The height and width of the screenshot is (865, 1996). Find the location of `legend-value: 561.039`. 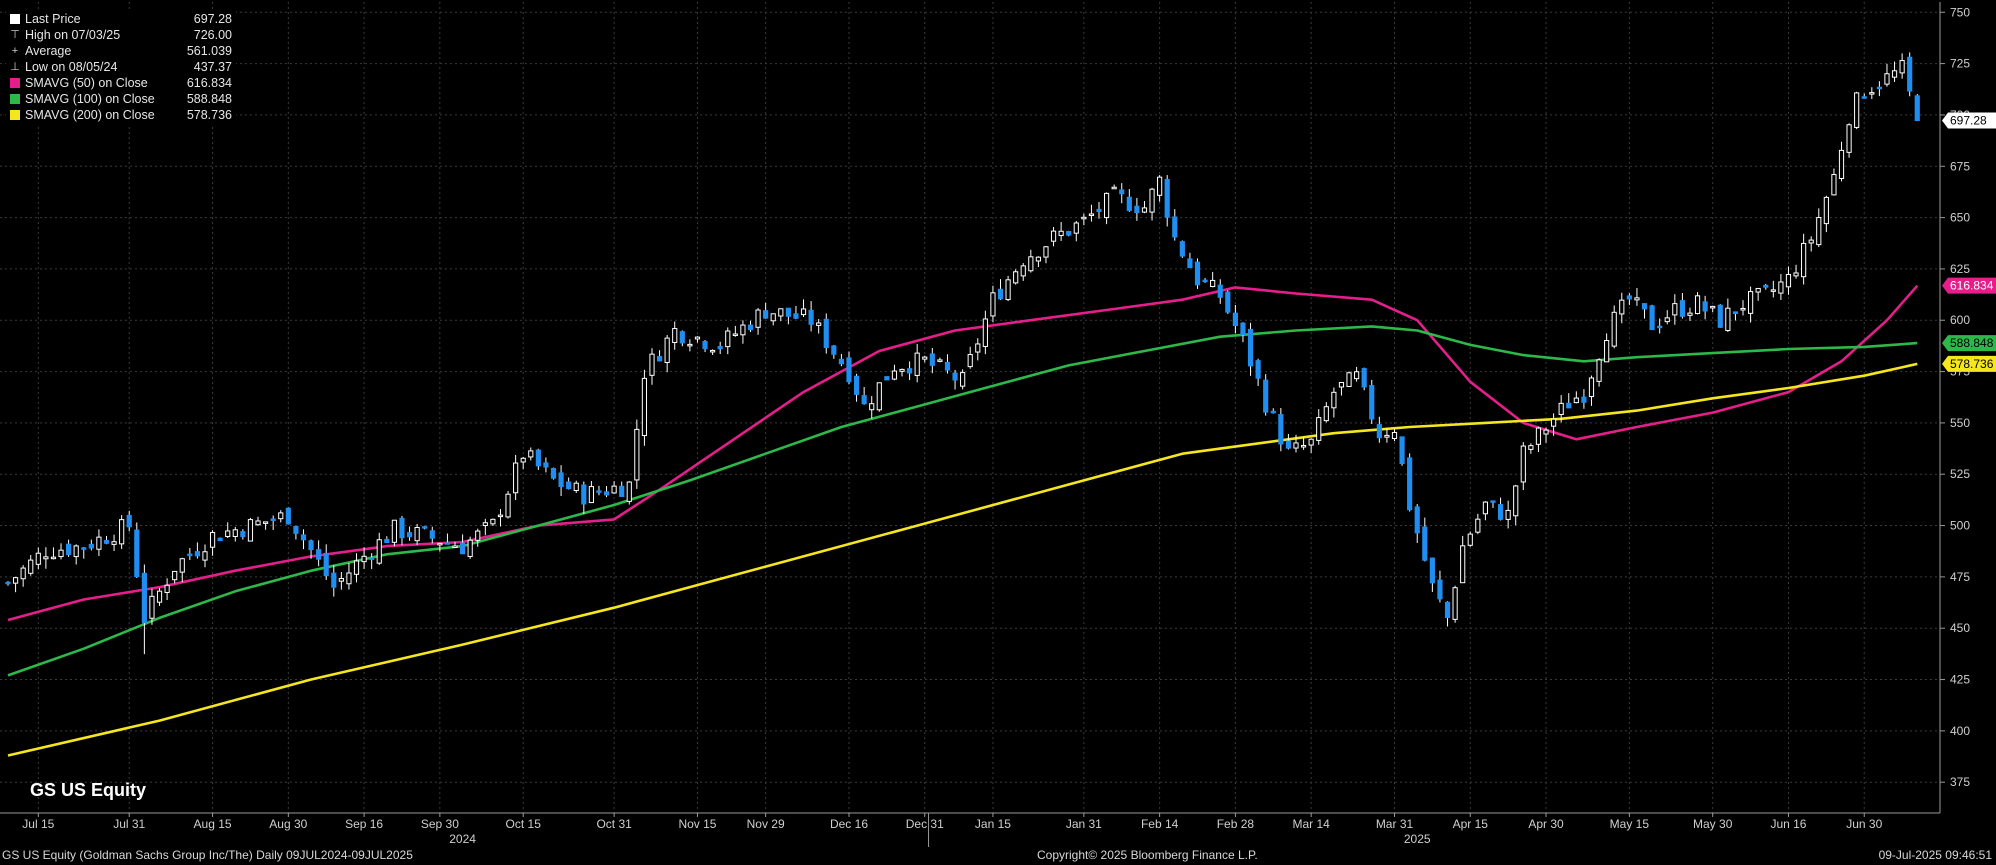

legend-value: 561.039 is located at coordinates (209, 51).